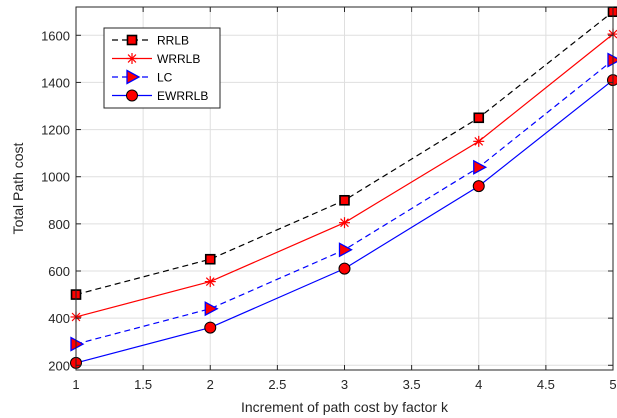  What do you see at coordinates (59, 365) in the screenshot?
I see `y-tick-label: 200` at bounding box center [59, 365].